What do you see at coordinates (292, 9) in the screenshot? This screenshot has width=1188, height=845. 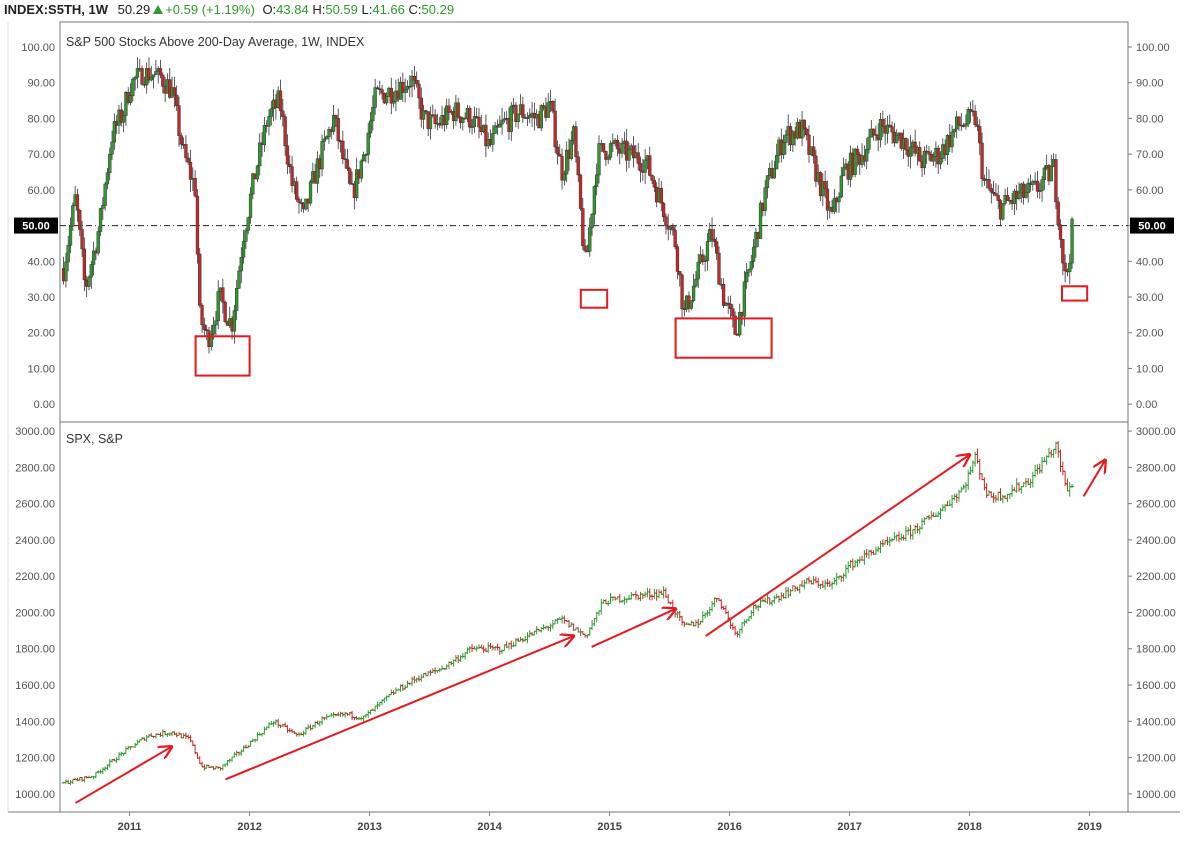 I see `open-value: 43.84` at bounding box center [292, 9].